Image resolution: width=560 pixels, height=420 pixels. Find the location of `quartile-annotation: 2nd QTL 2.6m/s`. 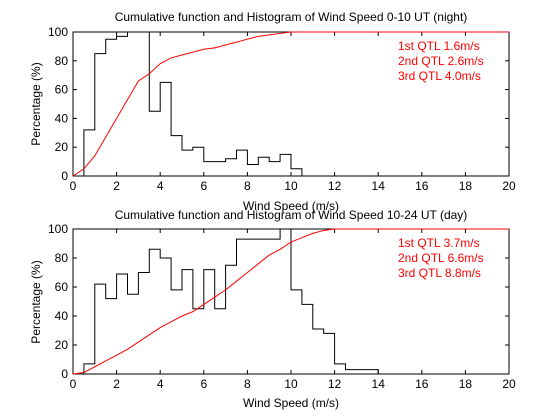

quartile-annotation: 2nd QTL 2.6m/s is located at coordinates (441, 61).